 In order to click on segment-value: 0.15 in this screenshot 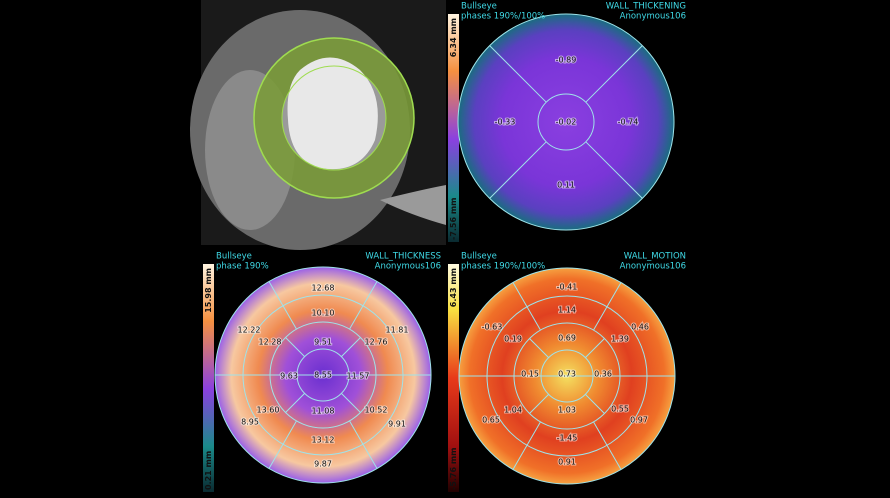, I will do `click(530, 374)`.